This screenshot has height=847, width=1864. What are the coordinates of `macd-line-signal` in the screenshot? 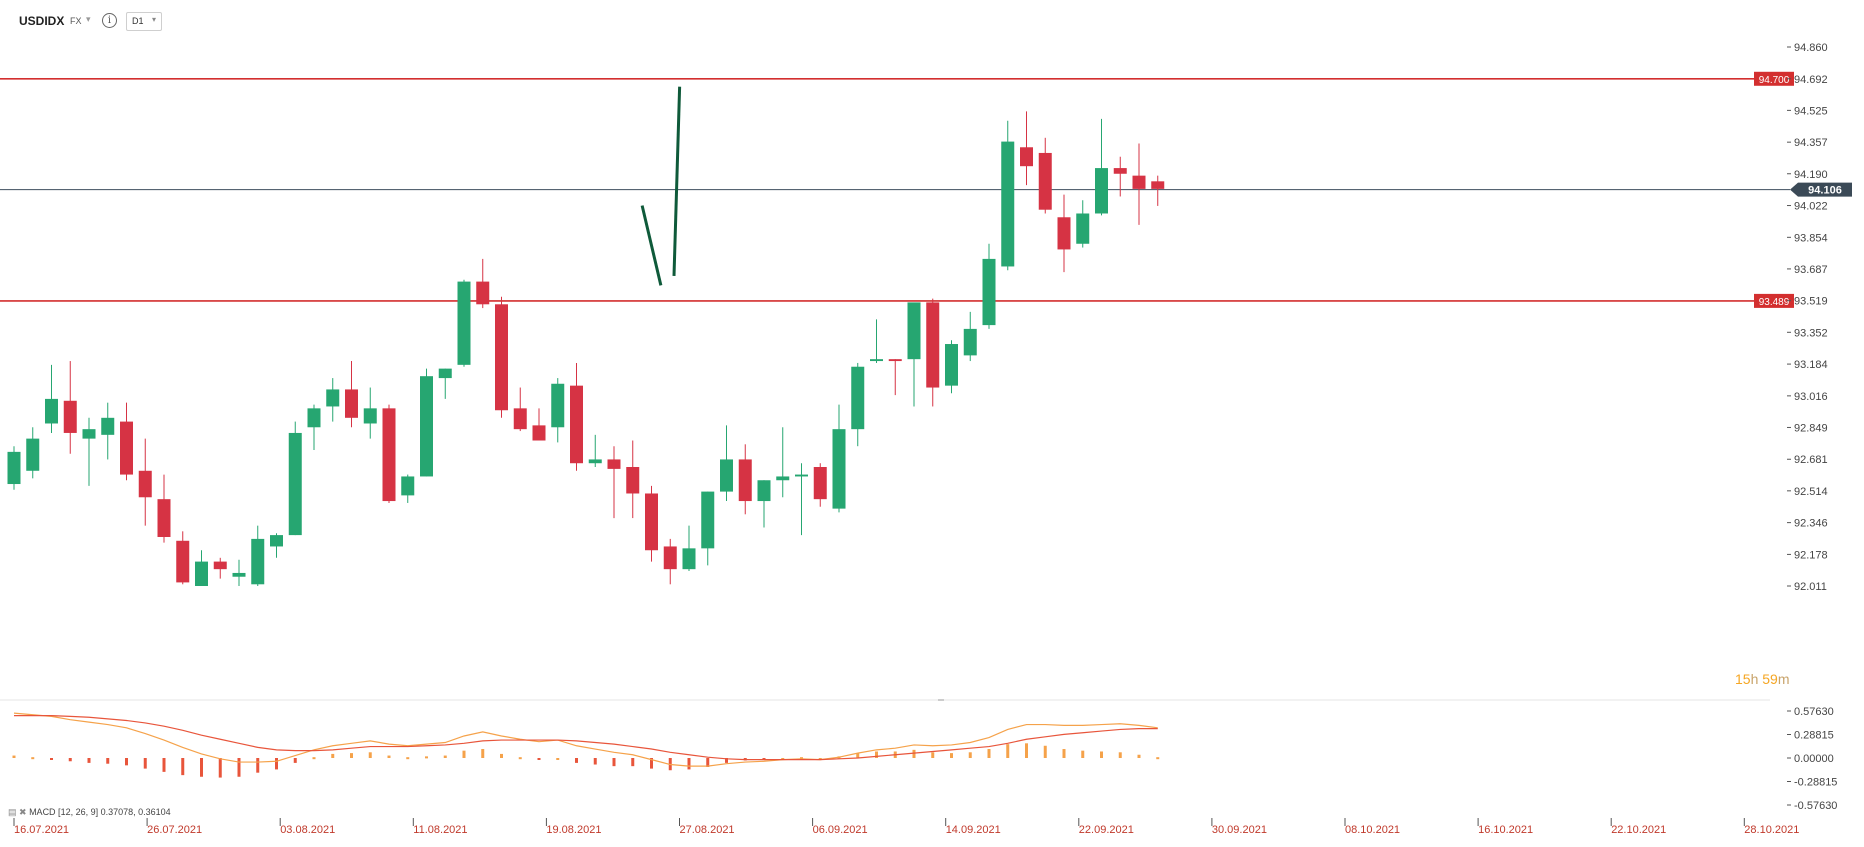 It's located at (586, 737).